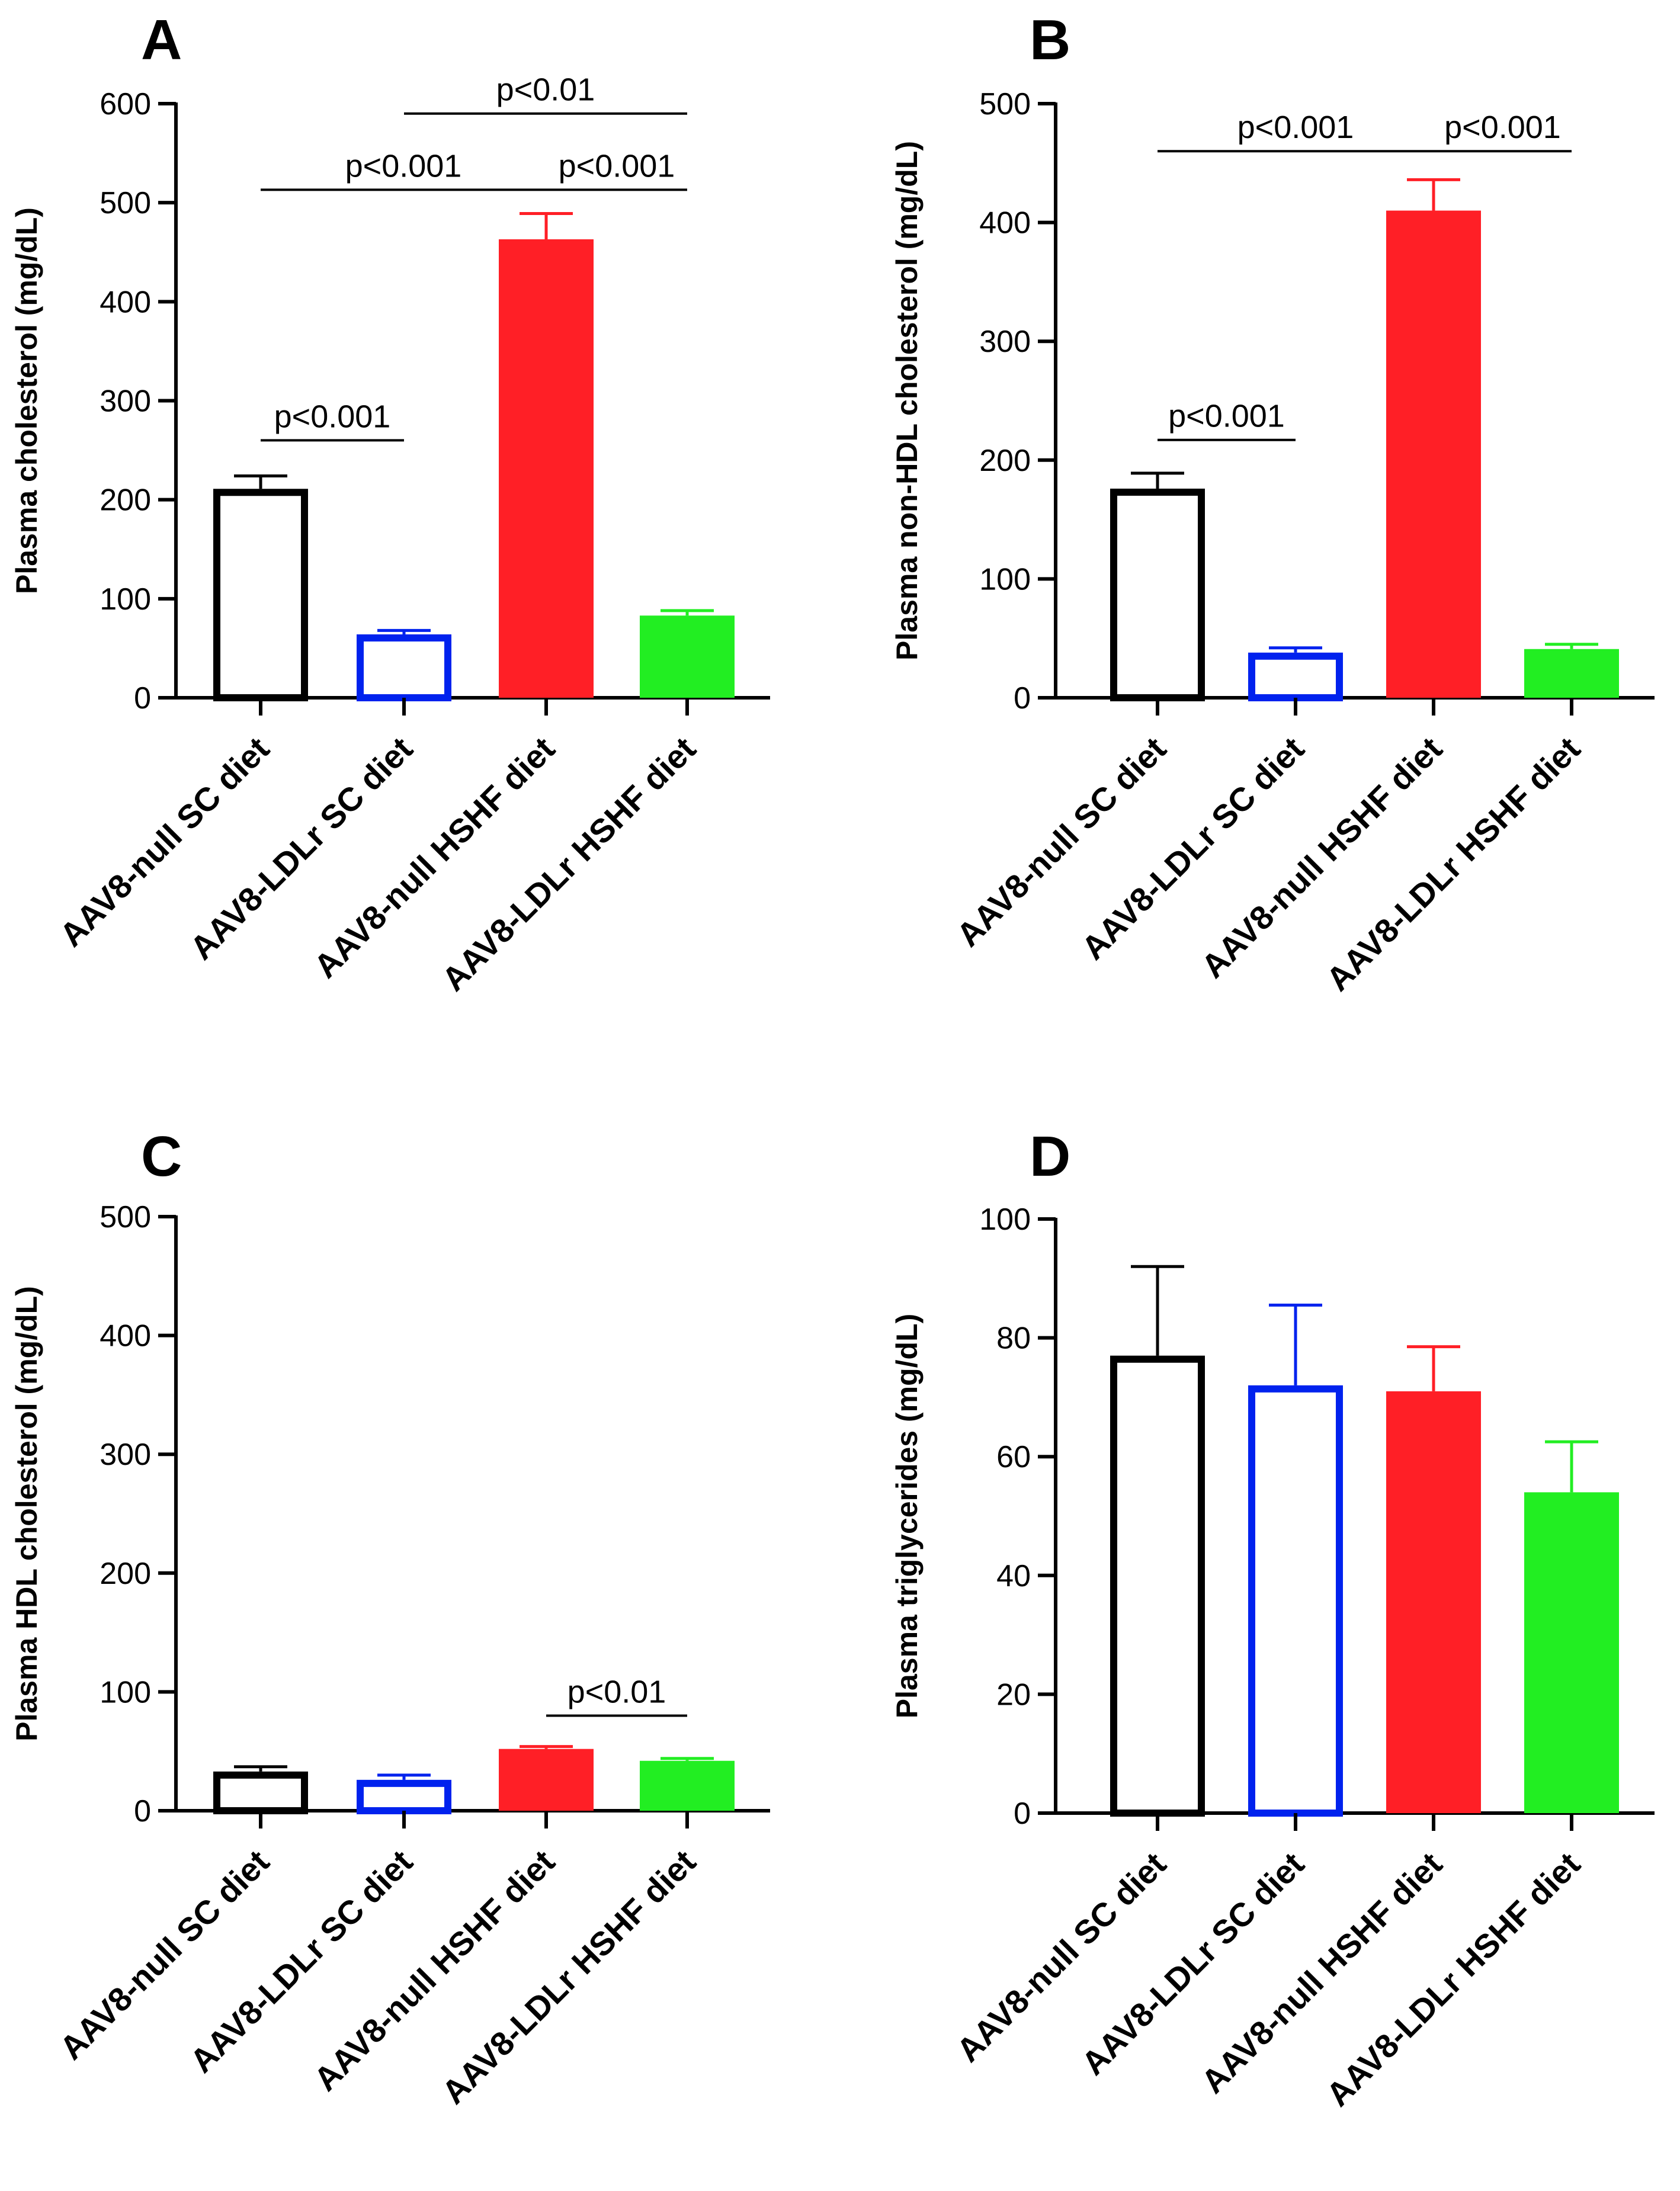  What do you see at coordinates (907, 400) in the screenshot?
I see `y-axis-label: Plasma non-HDL cholesterol (mg/dL)` at bounding box center [907, 400].